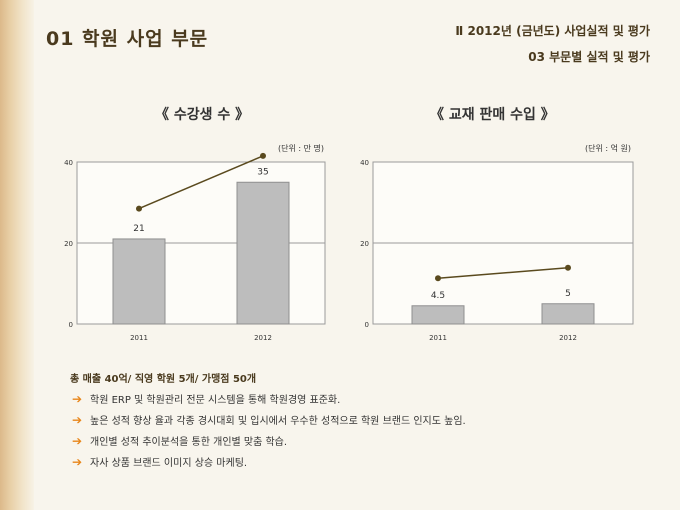  I want to click on bullet-text: 학원 ERP 및 학원관리 전문 시스템을 통해 학원경영 표준화., so click(215, 400).